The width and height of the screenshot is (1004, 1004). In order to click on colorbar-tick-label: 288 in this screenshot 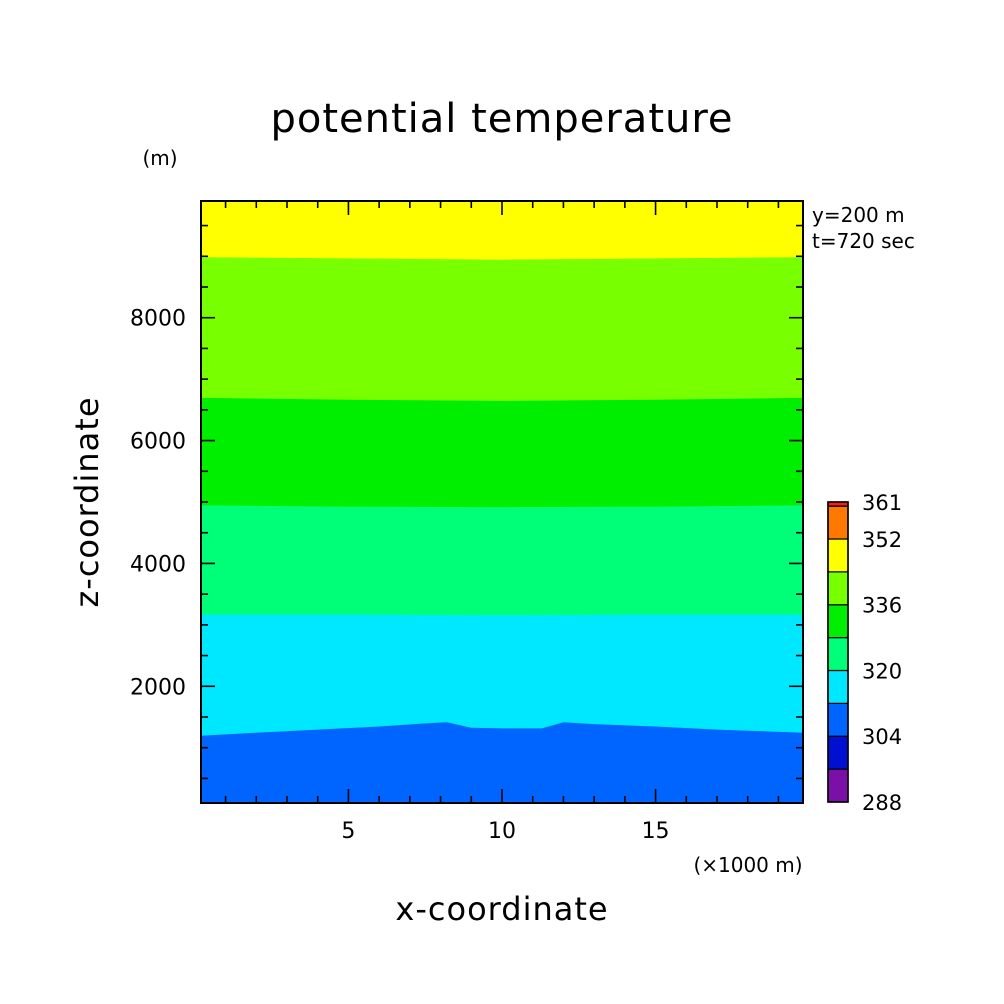, I will do `click(882, 803)`.